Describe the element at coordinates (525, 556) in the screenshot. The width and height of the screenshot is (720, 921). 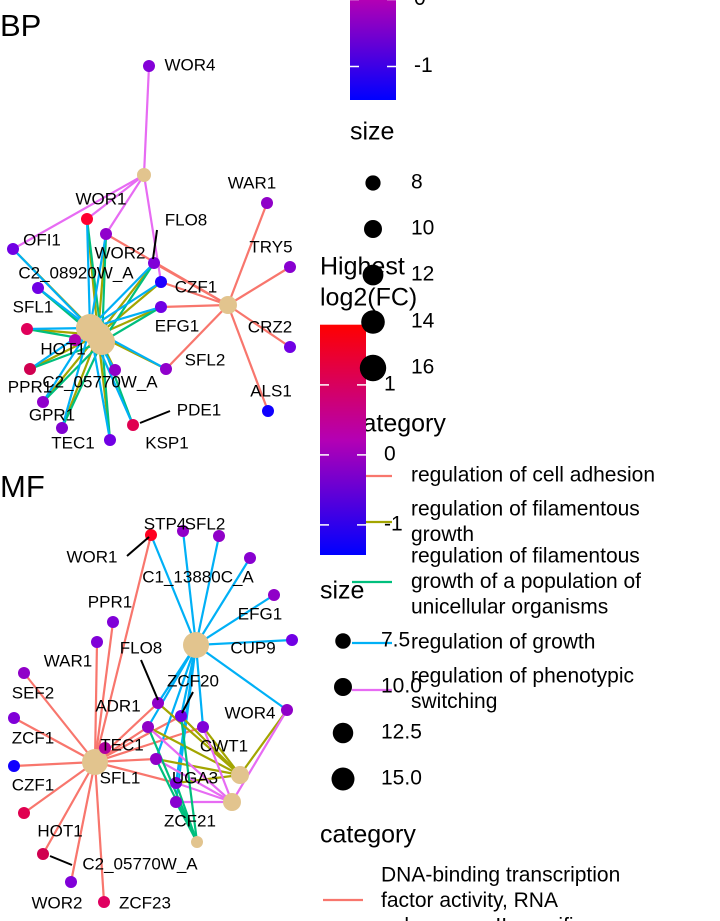
I see `legend-label: regulation of filamentous` at that location.